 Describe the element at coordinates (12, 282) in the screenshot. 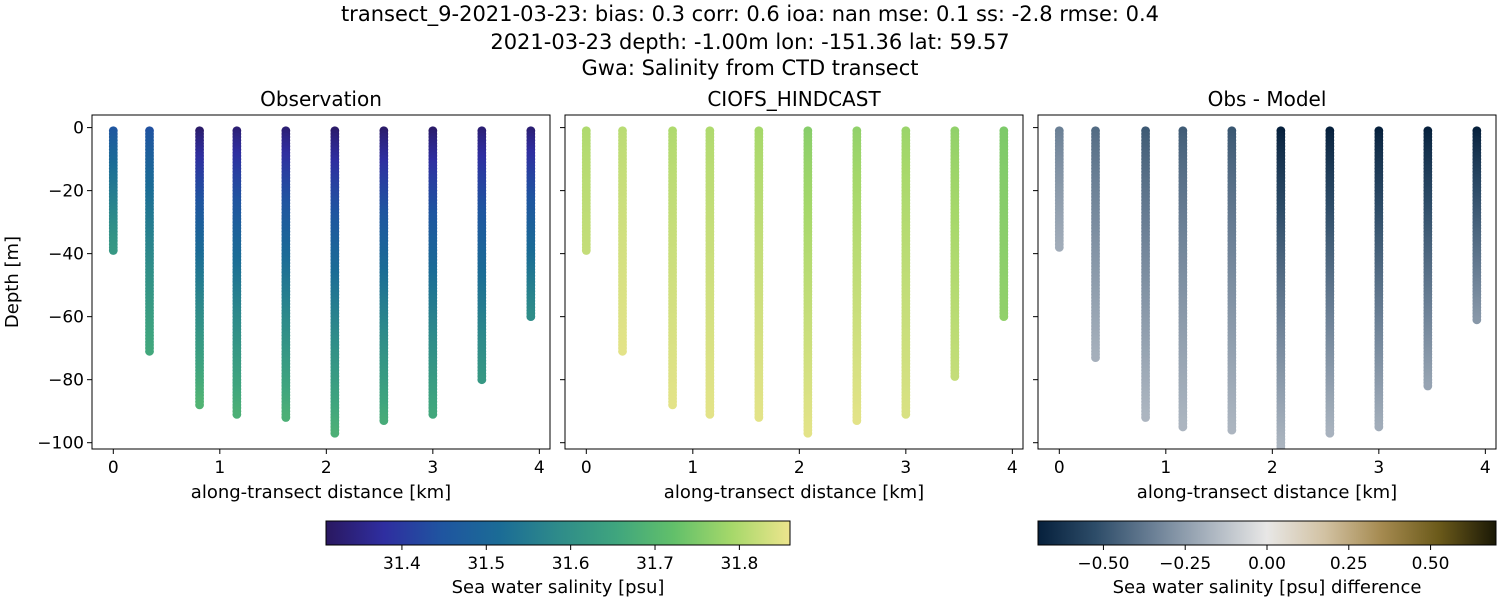

I see `y-axis-label: Depth [m]` at that location.